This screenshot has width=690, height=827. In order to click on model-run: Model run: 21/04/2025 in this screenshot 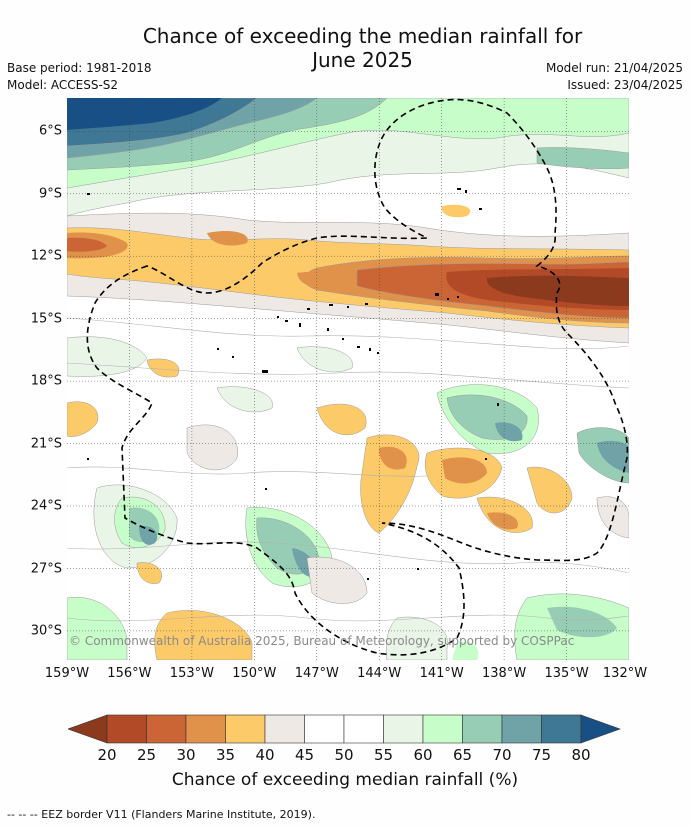, I will do `click(614, 68)`.